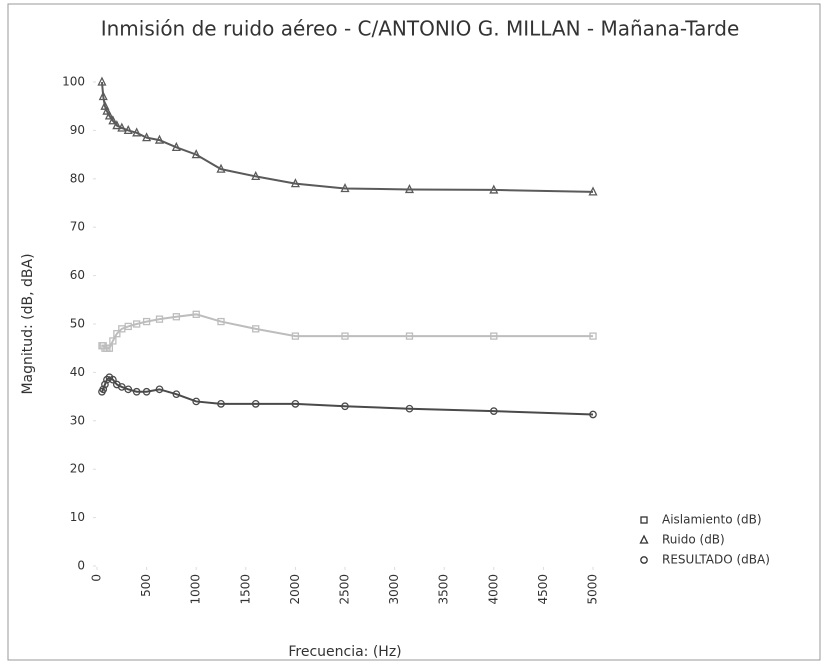 The width and height of the screenshot is (827, 666). Describe the element at coordinates (81, 566) in the screenshot. I see `y-tick-label: 0` at that location.